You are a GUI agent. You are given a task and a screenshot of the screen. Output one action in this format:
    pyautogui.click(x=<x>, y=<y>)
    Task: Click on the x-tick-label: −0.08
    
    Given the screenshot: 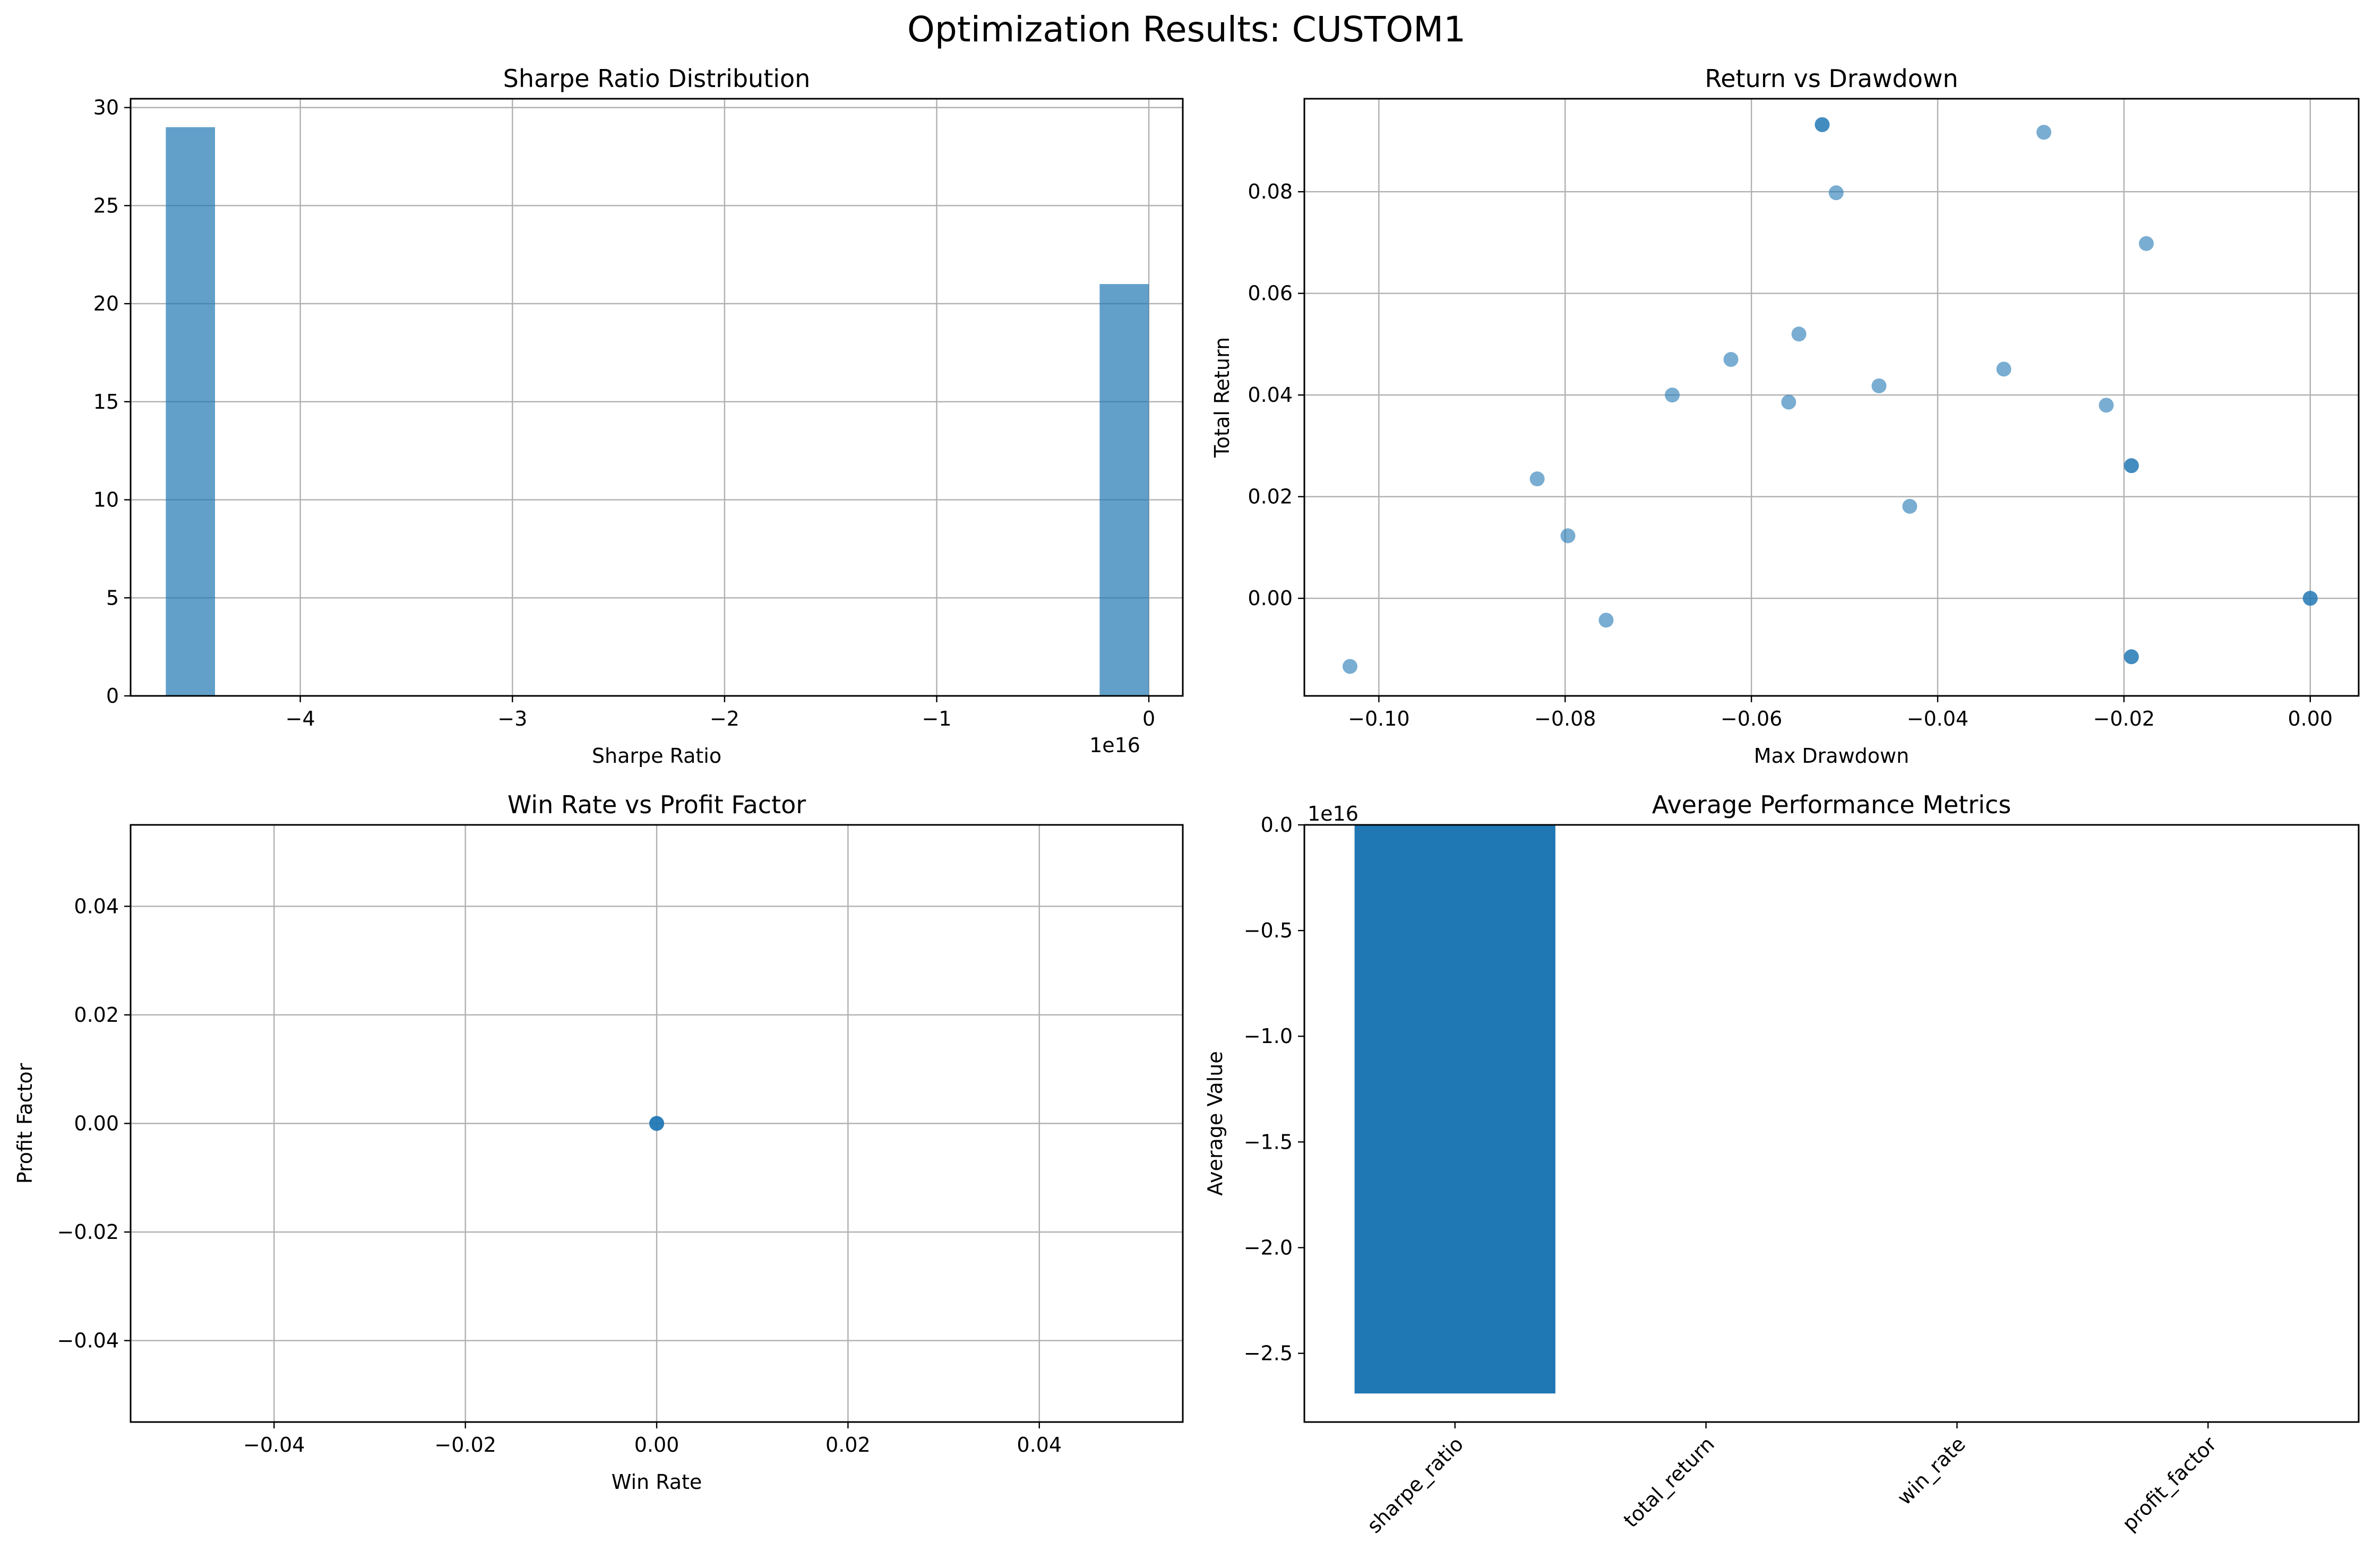 What is the action you would take?
    pyautogui.click(x=1565, y=718)
    